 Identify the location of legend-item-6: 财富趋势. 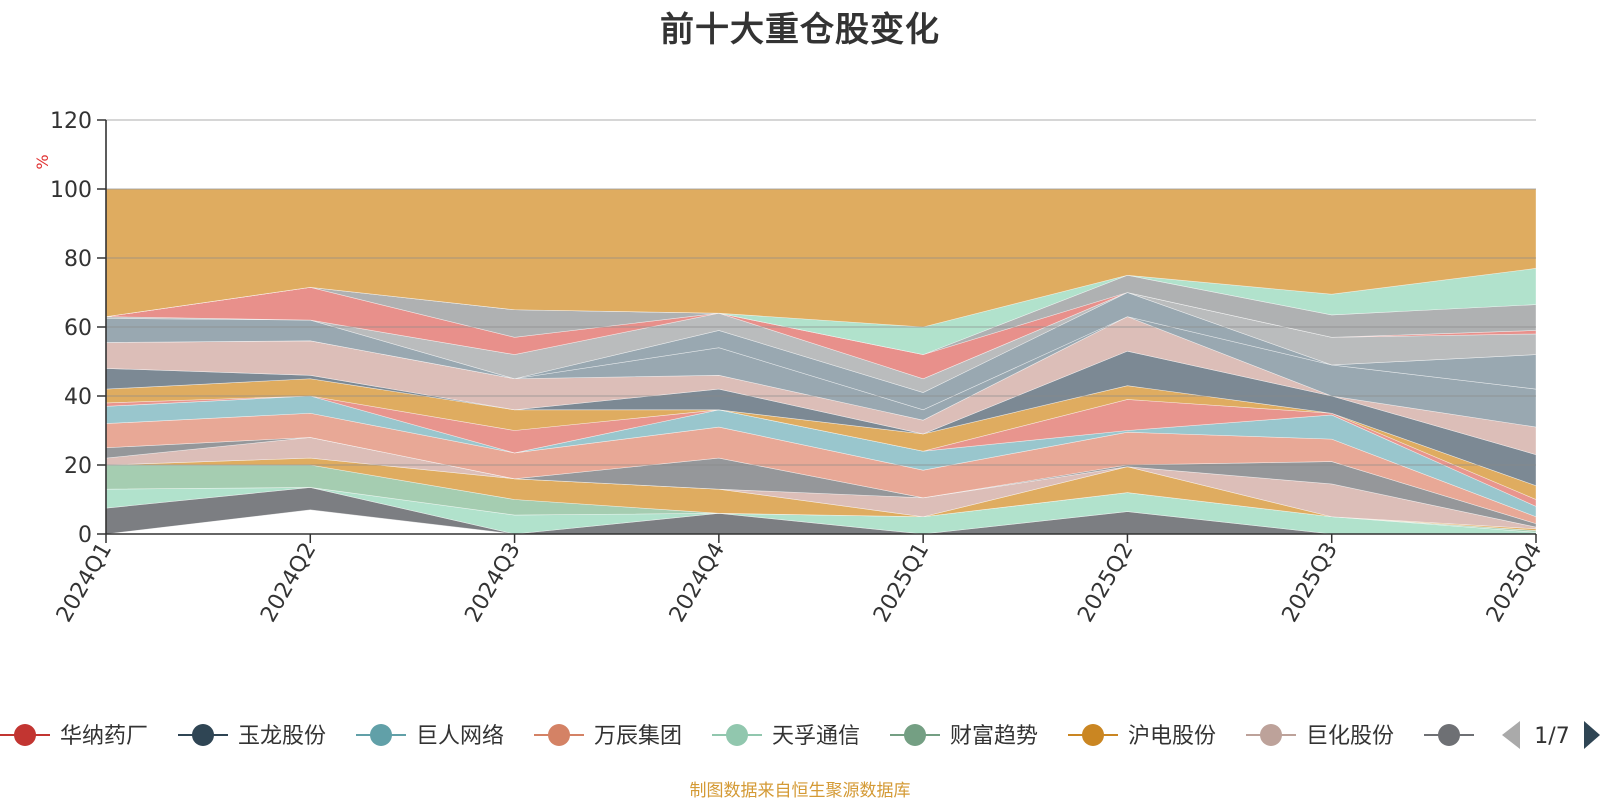
(964, 736).